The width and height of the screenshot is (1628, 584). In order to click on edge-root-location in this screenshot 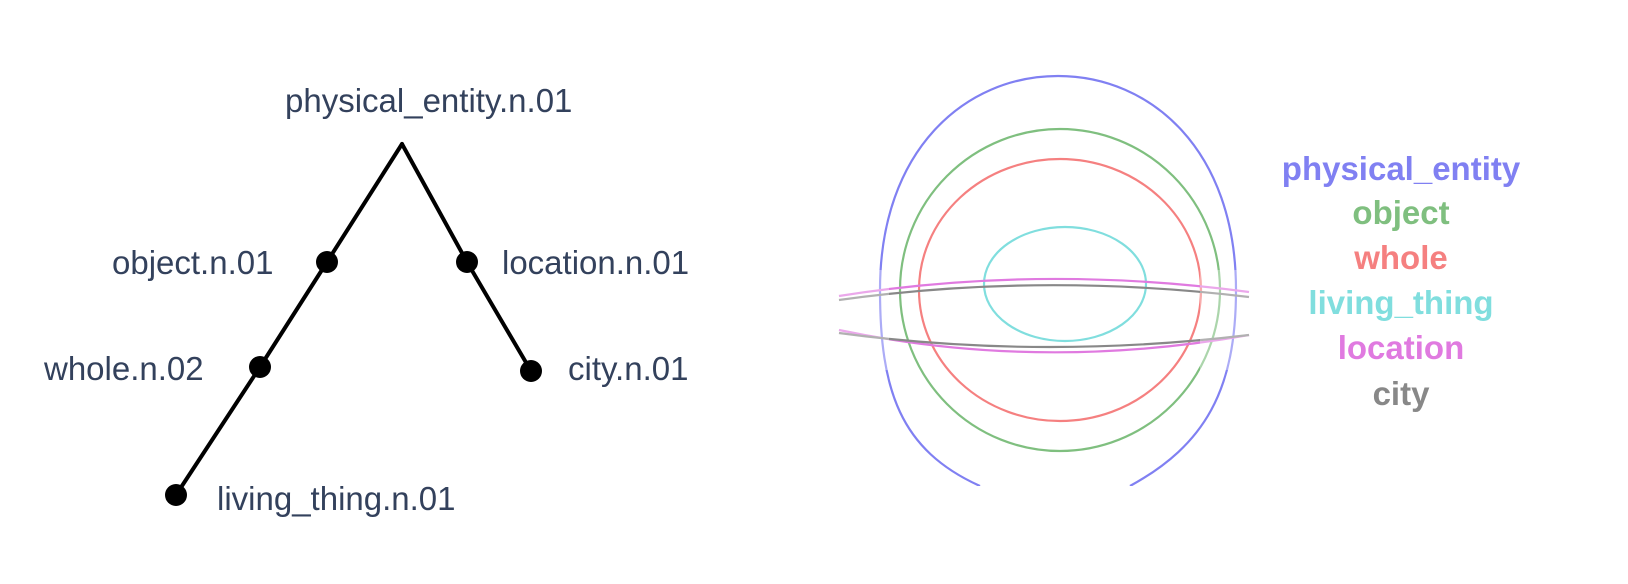, I will do `click(434, 203)`.